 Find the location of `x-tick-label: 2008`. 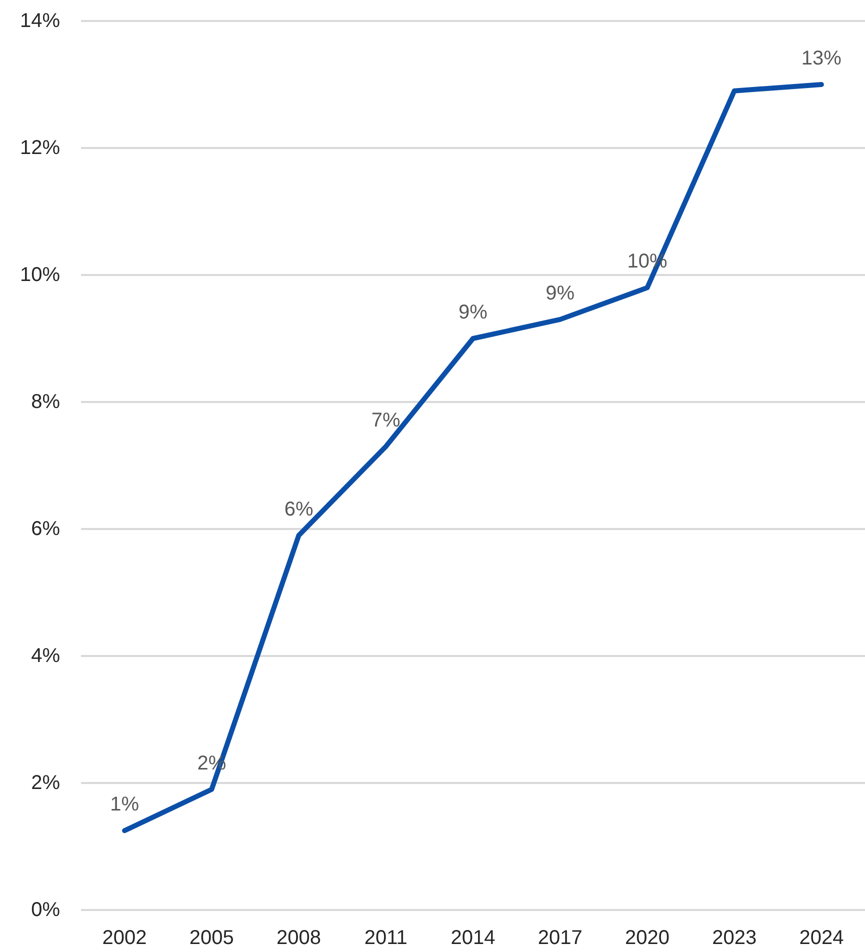

x-tick-label: 2008 is located at coordinates (299, 938).